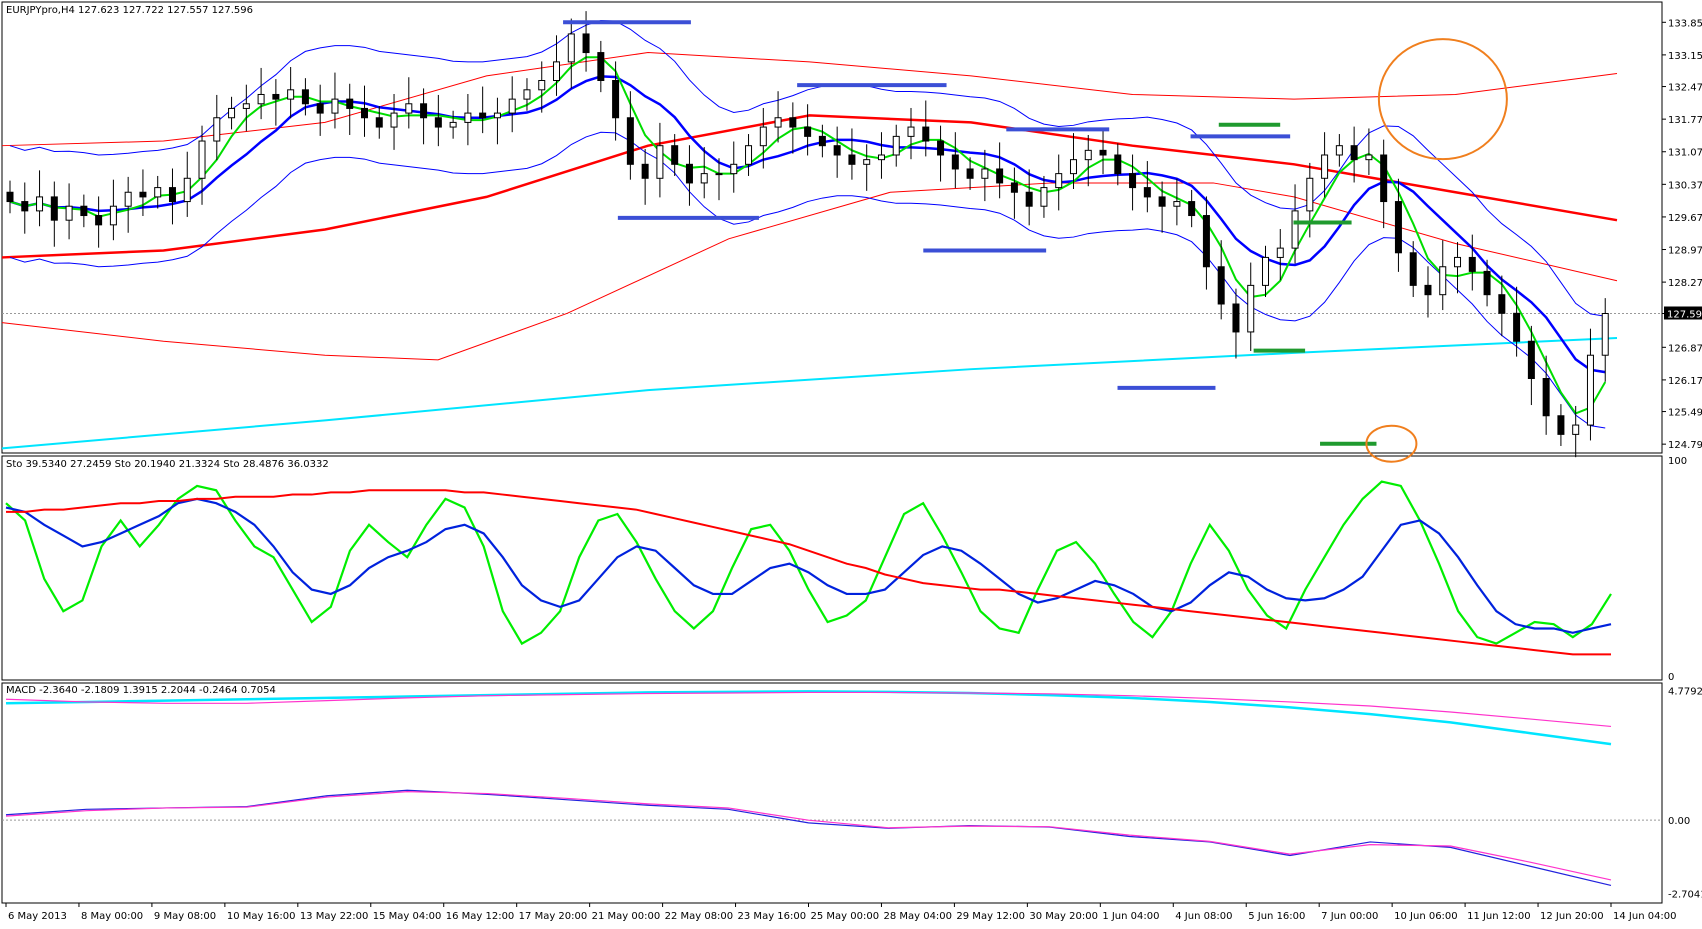 The width and height of the screenshot is (1702, 929). Describe the element at coordinates (1203, 916) in the screenshot. I see `time-tick-label: 4 Jun 08:00` at that location.